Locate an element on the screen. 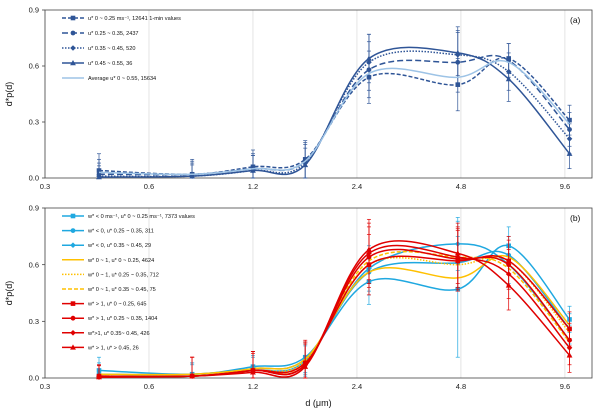  legend-entry: w* > 1, u* 0.25 ~ 0.35, 1404 is located at coordinates (109, 318).